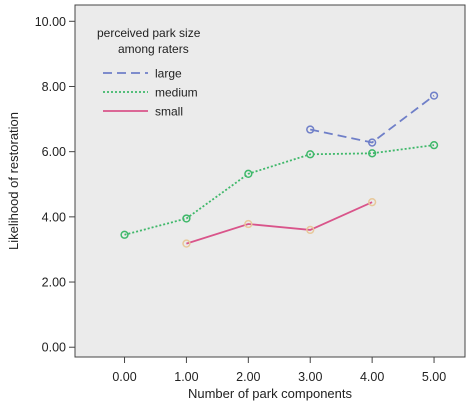  What do you see at coordinates (54, 283) in the screenshot?
I see `y-tick-label: 2.00` at bounding box center [54, 283].